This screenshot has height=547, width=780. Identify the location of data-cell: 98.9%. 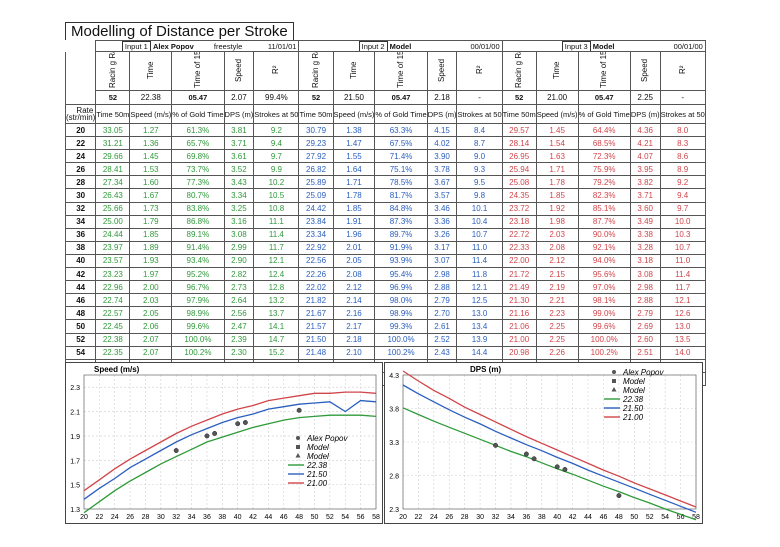
(198, 313).